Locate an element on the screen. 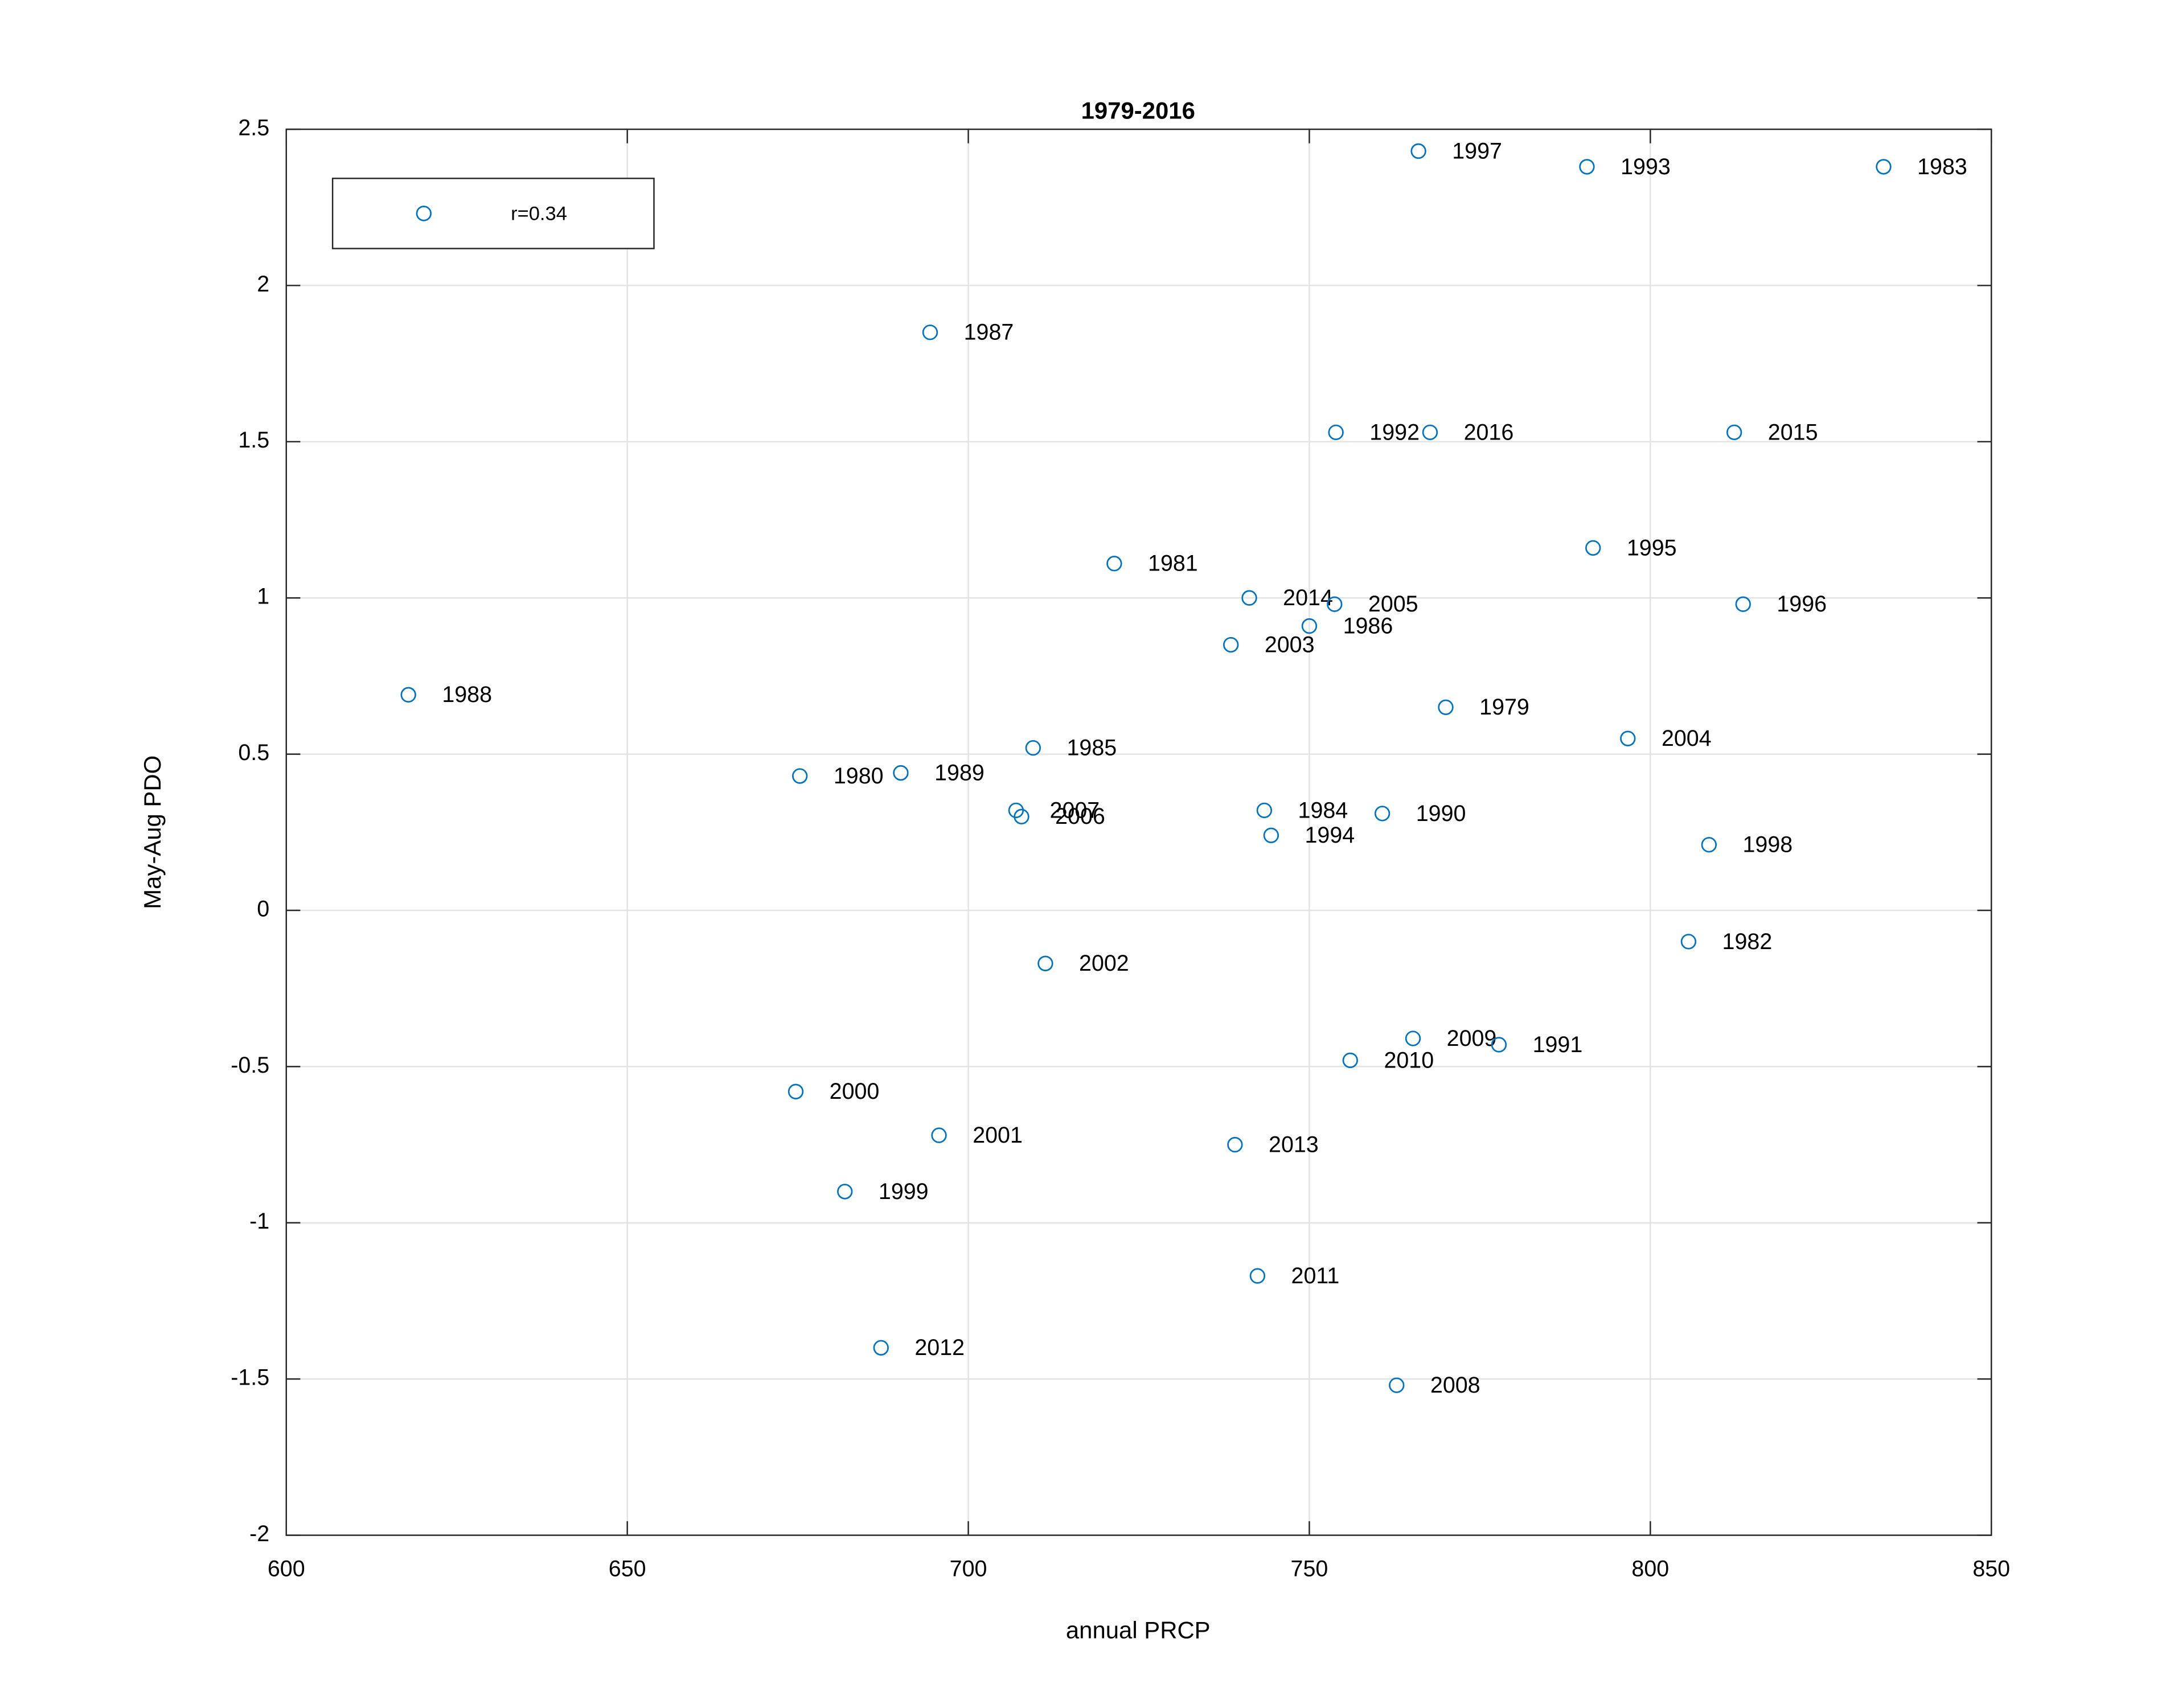 This screenshot has width=2178, height=1708. legend-box is located at coordinates (493, 213).